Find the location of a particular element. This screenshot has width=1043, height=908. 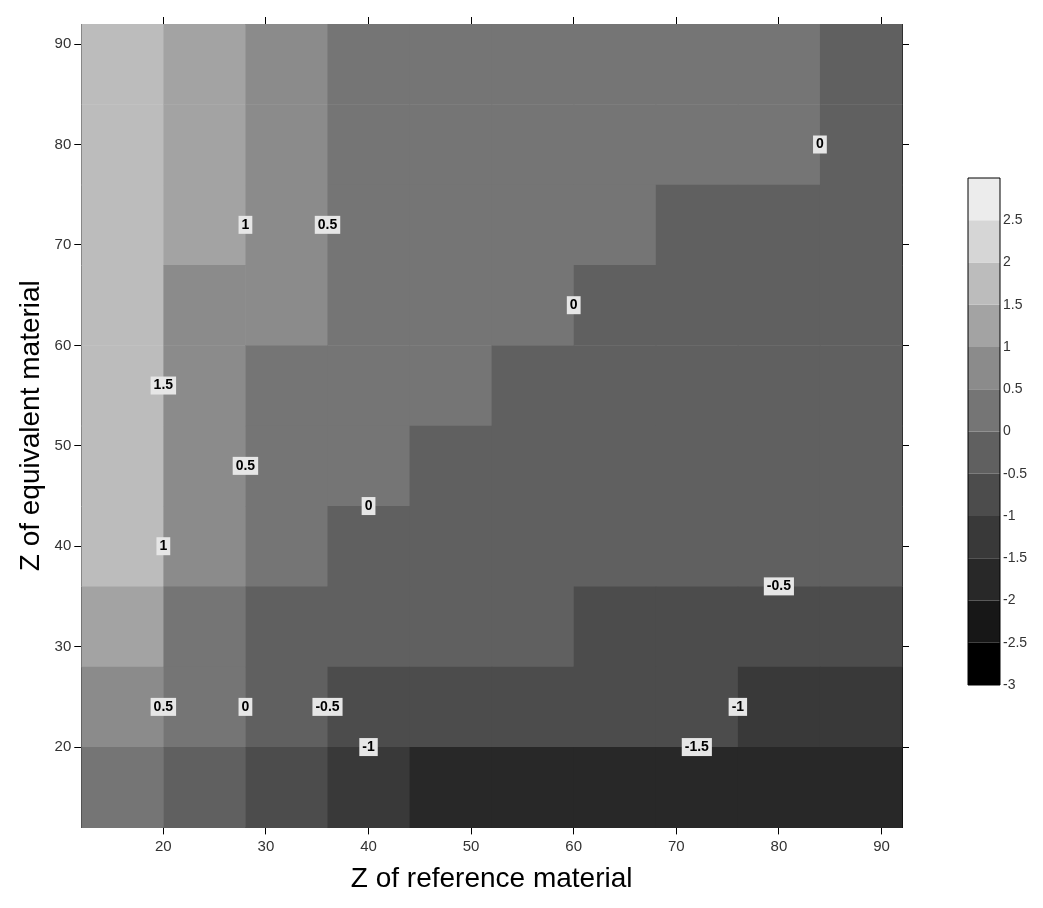

color-bar-label: -2 is located at coordinates (1009, 599).